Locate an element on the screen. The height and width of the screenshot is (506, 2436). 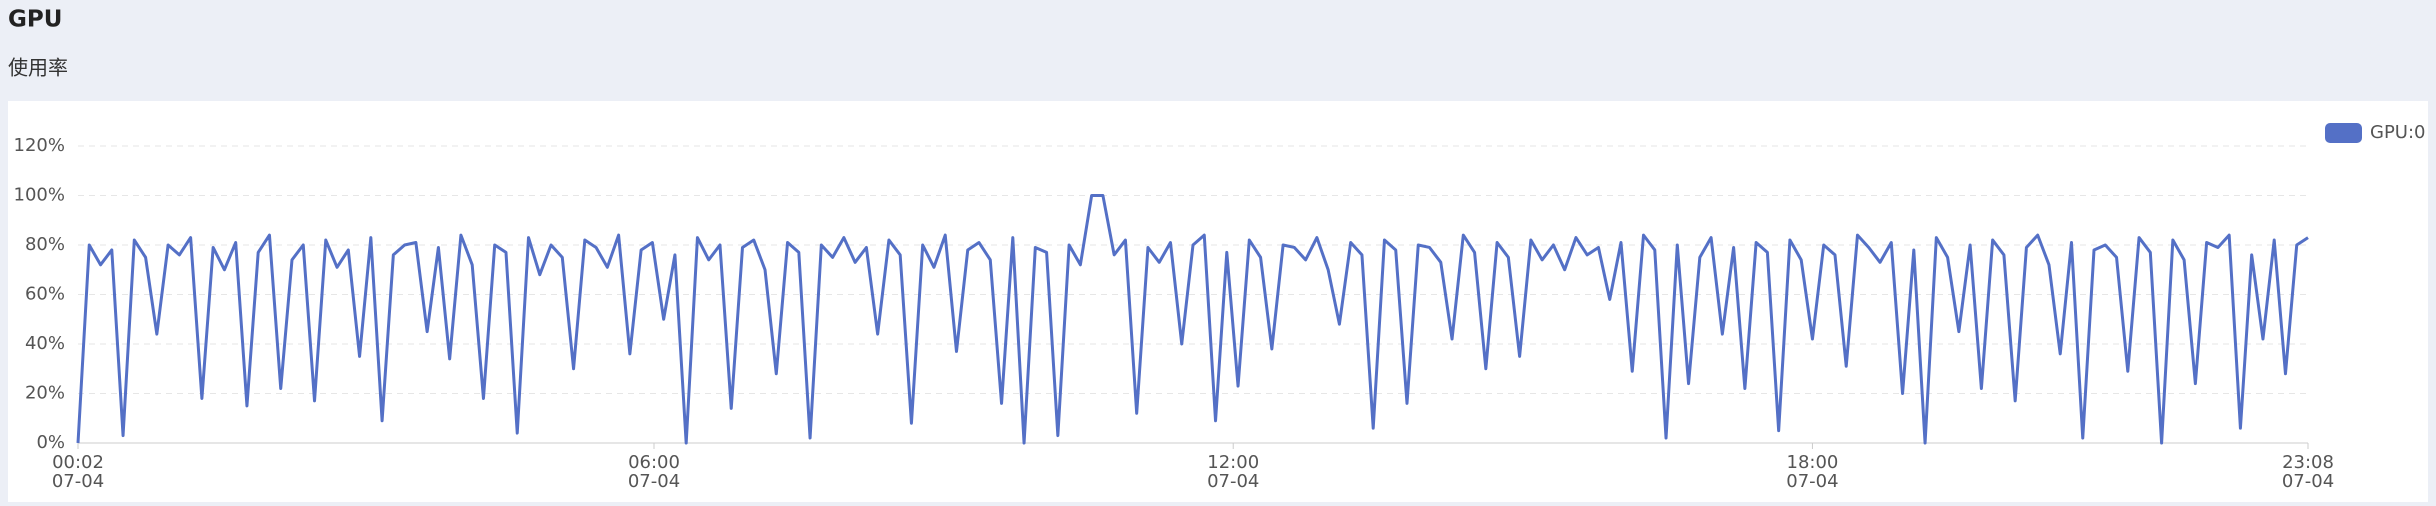
panel-subtitle: 使用率 is located at coordinates (38, 68).